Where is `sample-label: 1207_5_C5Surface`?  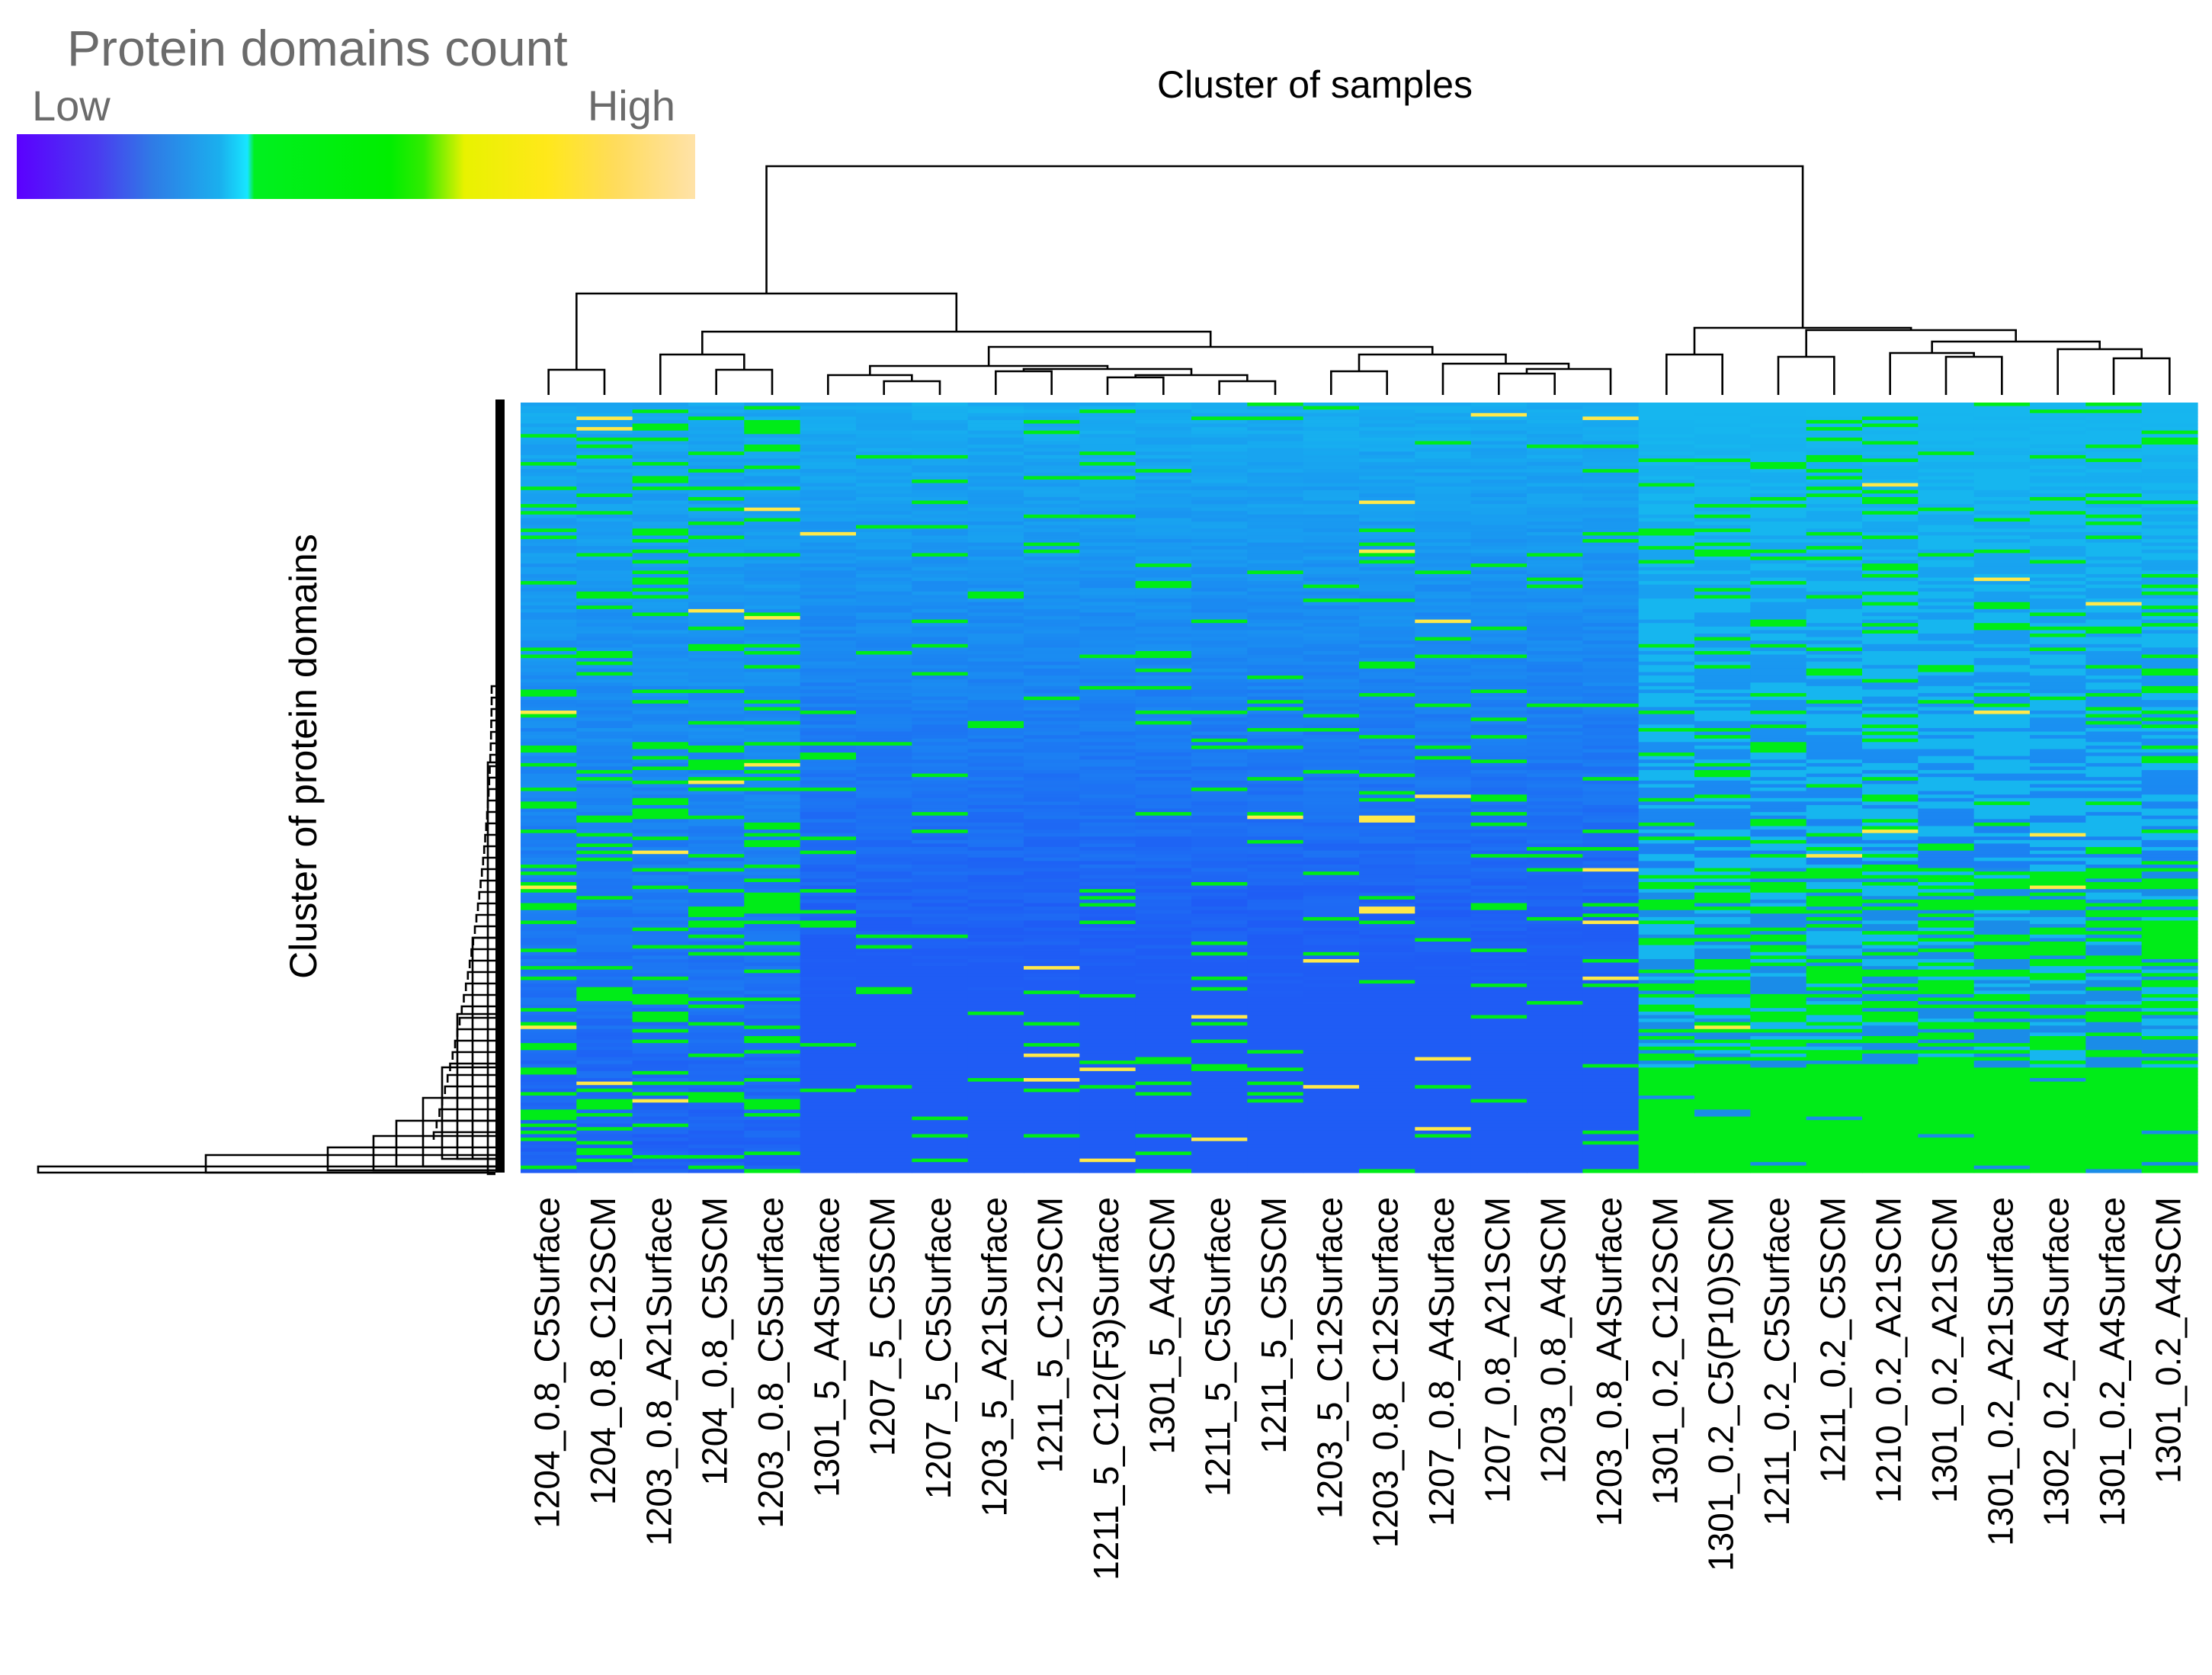 sample-label: 1207_5_C5Surface is located at coordinates (938, 1348).